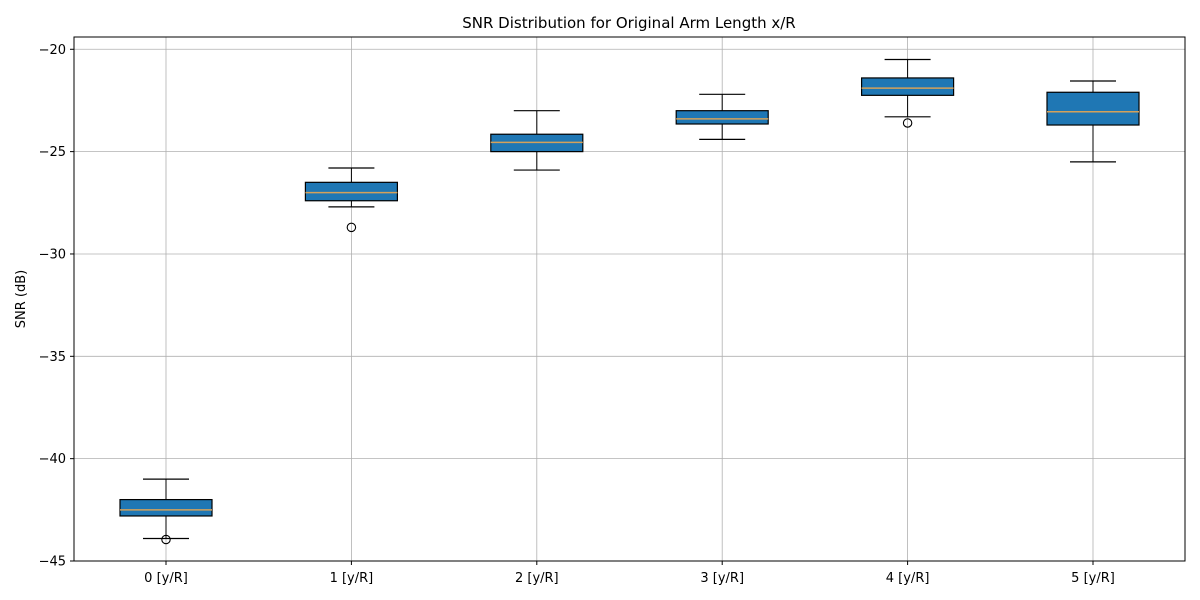  I want to click on y-tick-label: −25, so click(52, 152).